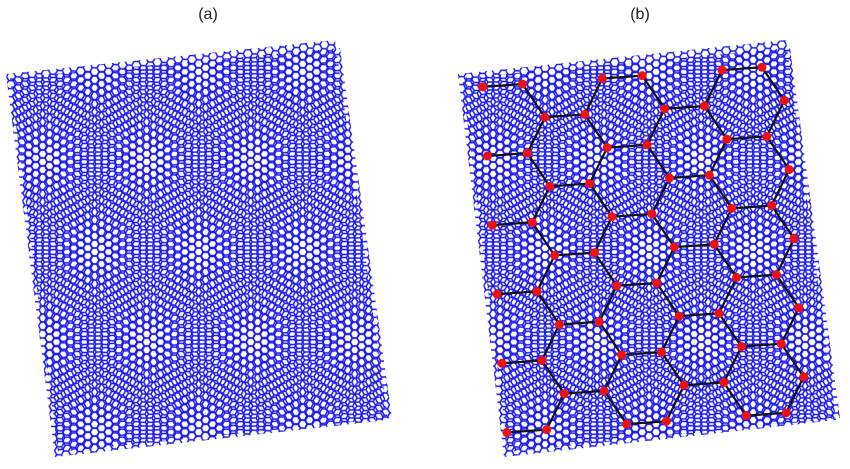  Describe the element at coordinates (640, 14) in the screenshot. I see `panel-b-label: (b)` at that location.